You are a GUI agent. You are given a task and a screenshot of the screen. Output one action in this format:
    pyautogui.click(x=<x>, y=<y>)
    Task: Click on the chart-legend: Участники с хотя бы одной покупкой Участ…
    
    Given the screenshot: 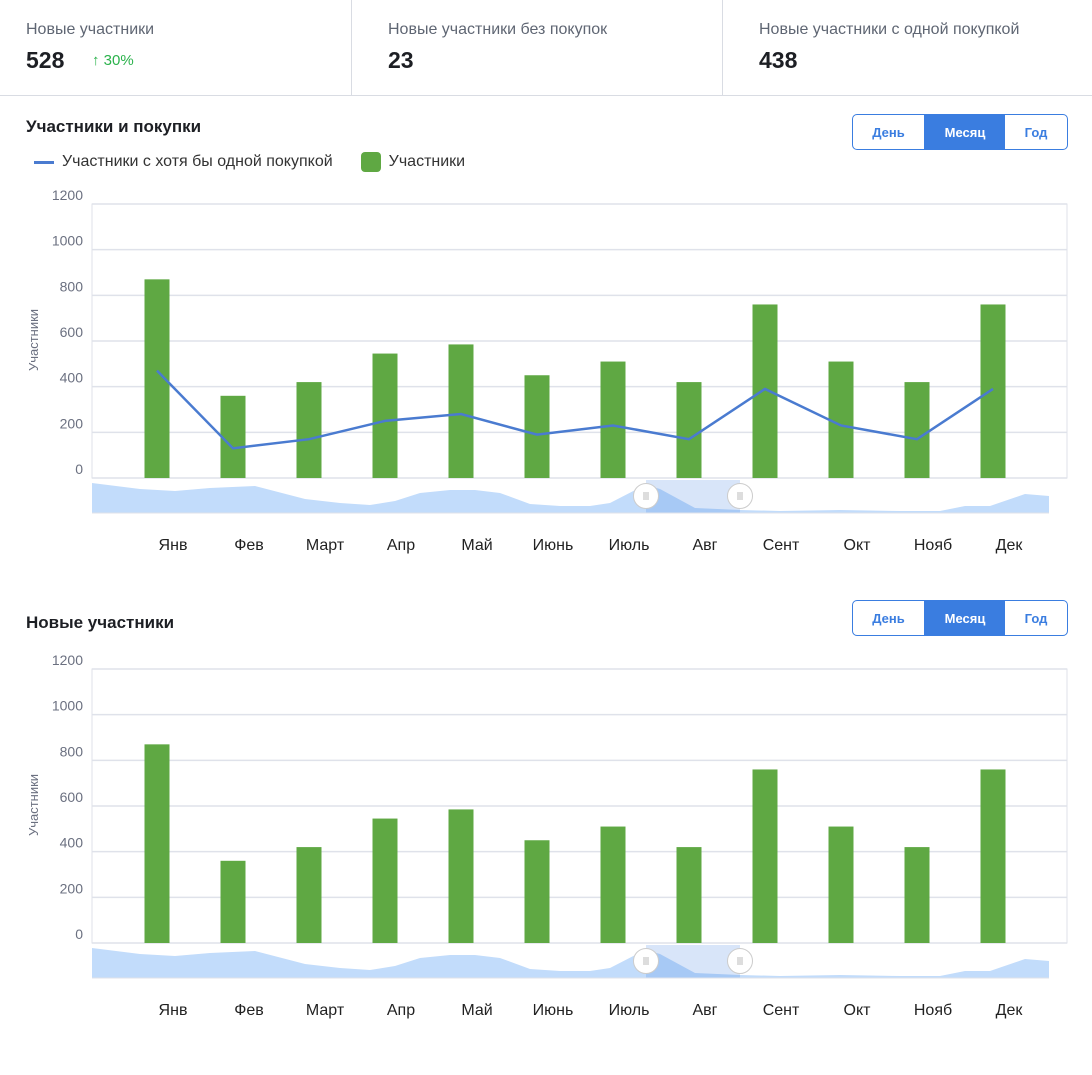 What is the action you would take?
    pyautogui.click(x=249, y=162)
    